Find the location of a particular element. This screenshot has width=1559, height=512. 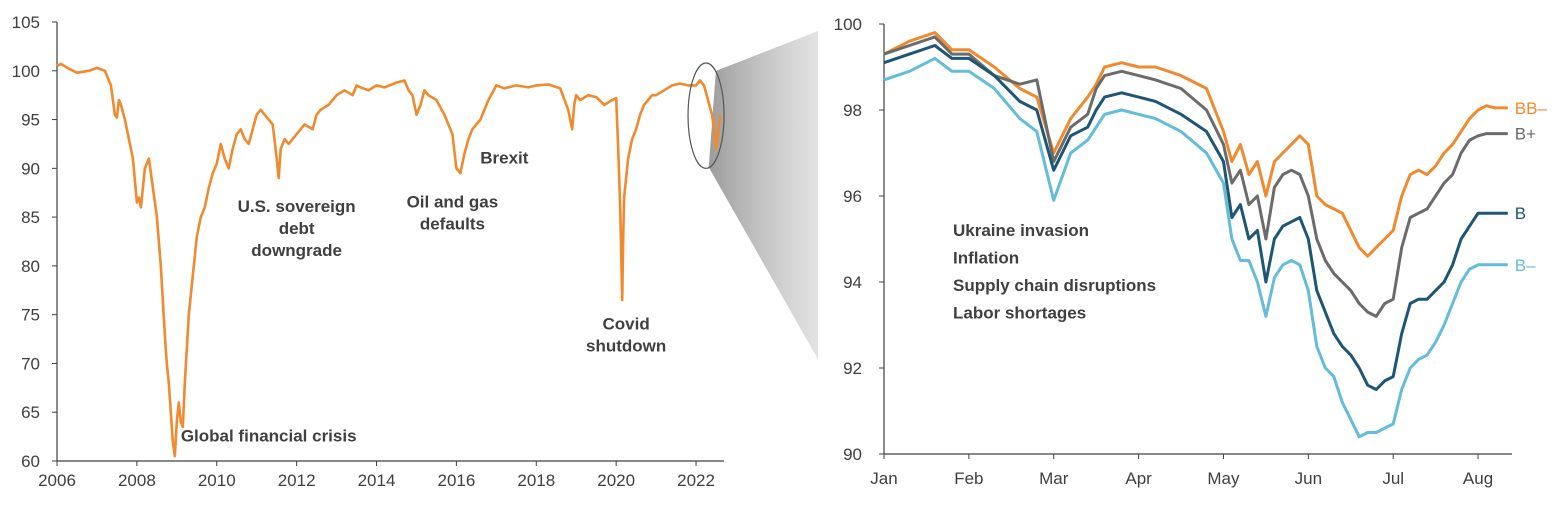

annotation-line: Global financial crisis is located at coordinates (269, 435).